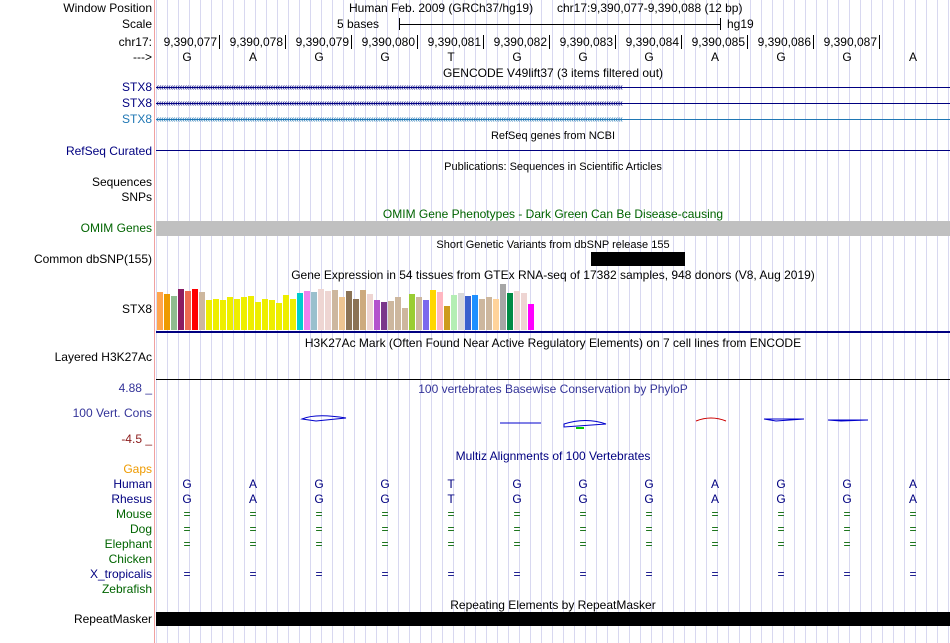  I want to click on species-label: Human, so click(132, 484).